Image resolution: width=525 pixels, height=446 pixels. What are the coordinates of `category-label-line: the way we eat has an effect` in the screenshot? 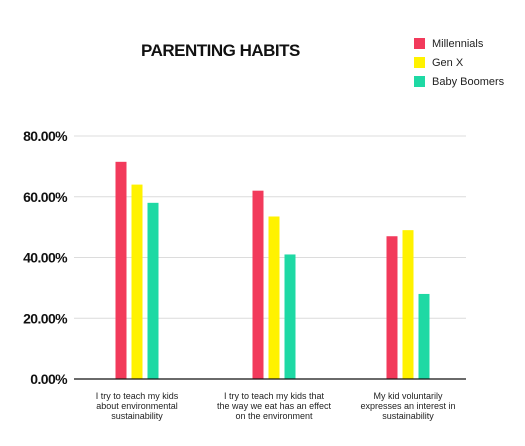 It's located at (274, 406).